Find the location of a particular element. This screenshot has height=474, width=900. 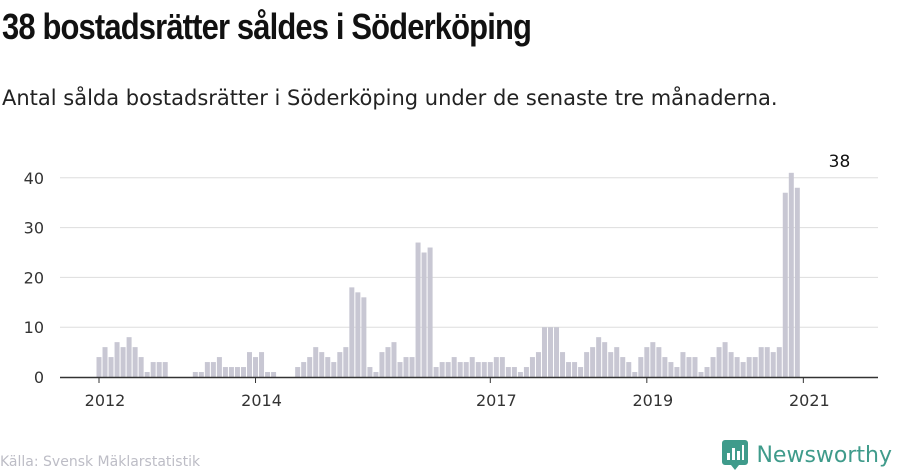

y-tick-label: 30 is located at coordinates (34, 228).